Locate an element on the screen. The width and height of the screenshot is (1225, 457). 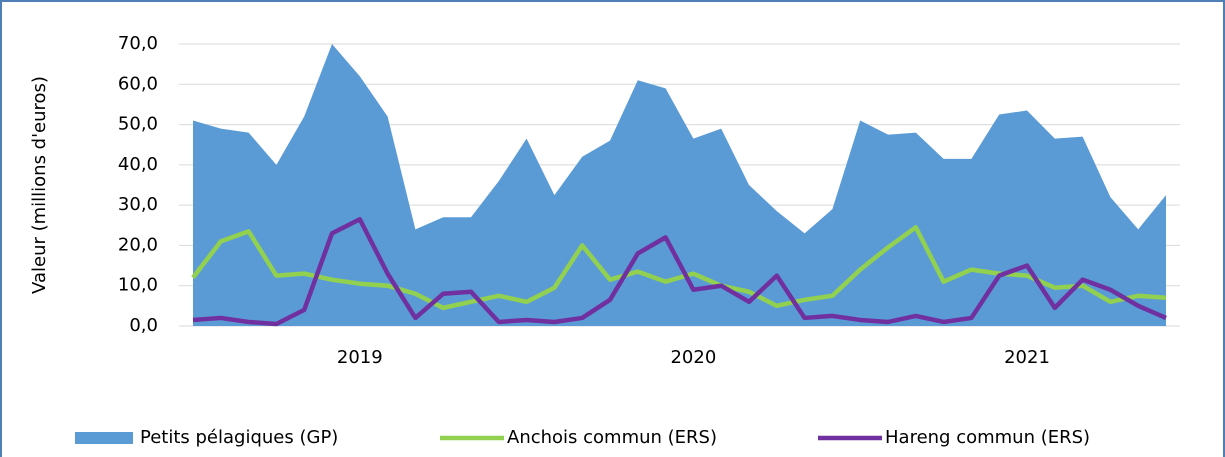
x-tick-label: 2020 is located at coordinates (693, 357).